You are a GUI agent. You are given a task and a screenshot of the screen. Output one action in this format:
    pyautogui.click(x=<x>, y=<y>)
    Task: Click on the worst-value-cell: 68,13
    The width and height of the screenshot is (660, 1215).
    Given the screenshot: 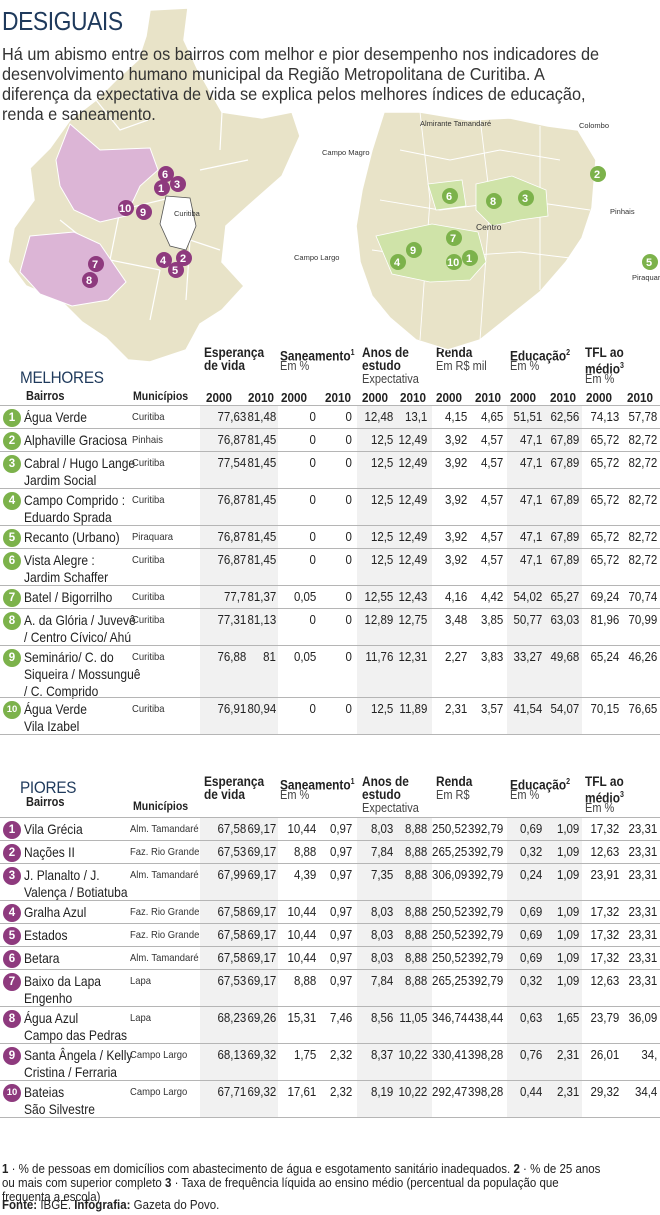 What is the action you would take?
    pyautogui.click(x=231, y=1055)
    